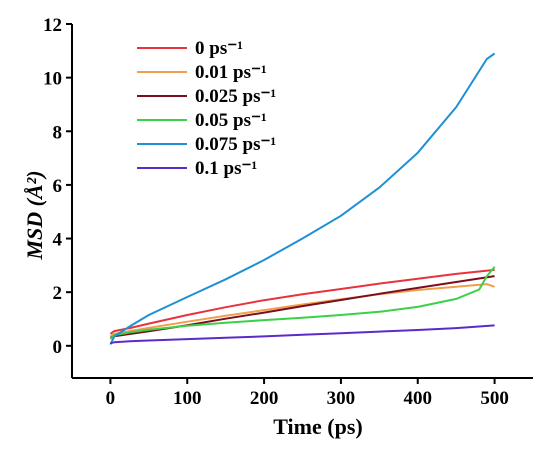 This screenshot has height=451, width=550. I want to click on legend-label-4: 0.075 ps⁻¹, so click(235, 144).